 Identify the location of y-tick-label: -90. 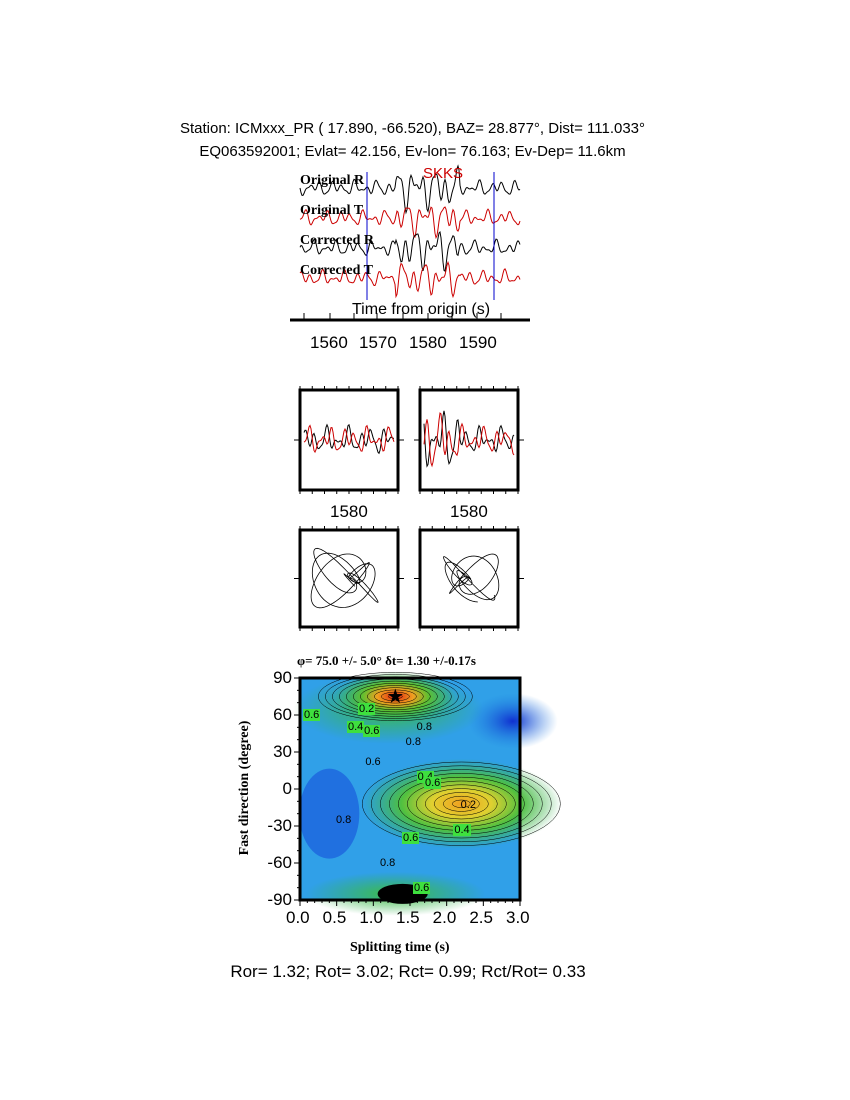
(279, 899).